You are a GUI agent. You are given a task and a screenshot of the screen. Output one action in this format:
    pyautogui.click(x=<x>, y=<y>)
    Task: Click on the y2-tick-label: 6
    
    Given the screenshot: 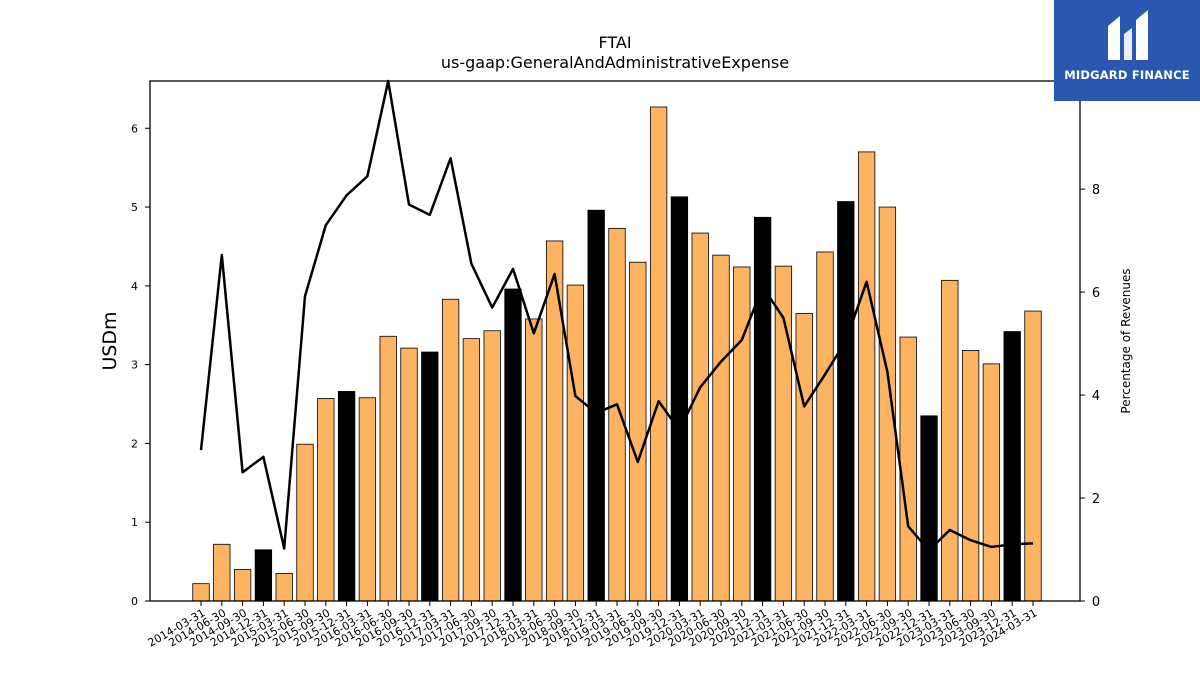 What is the action you would take?
    pyautogui.click(x=1096, y=293)
    